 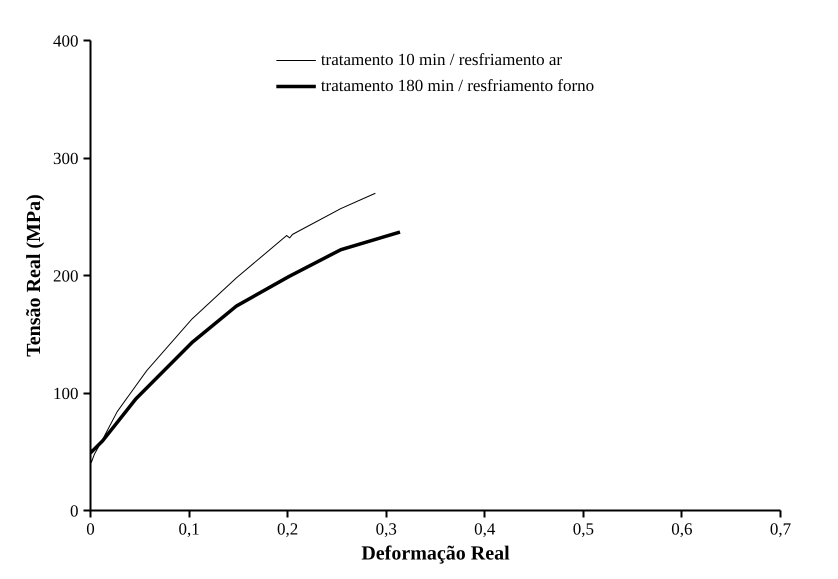 I want to click on legend-label: tratamento 10 min / resfriamento ar, so click(x=441, y=60).